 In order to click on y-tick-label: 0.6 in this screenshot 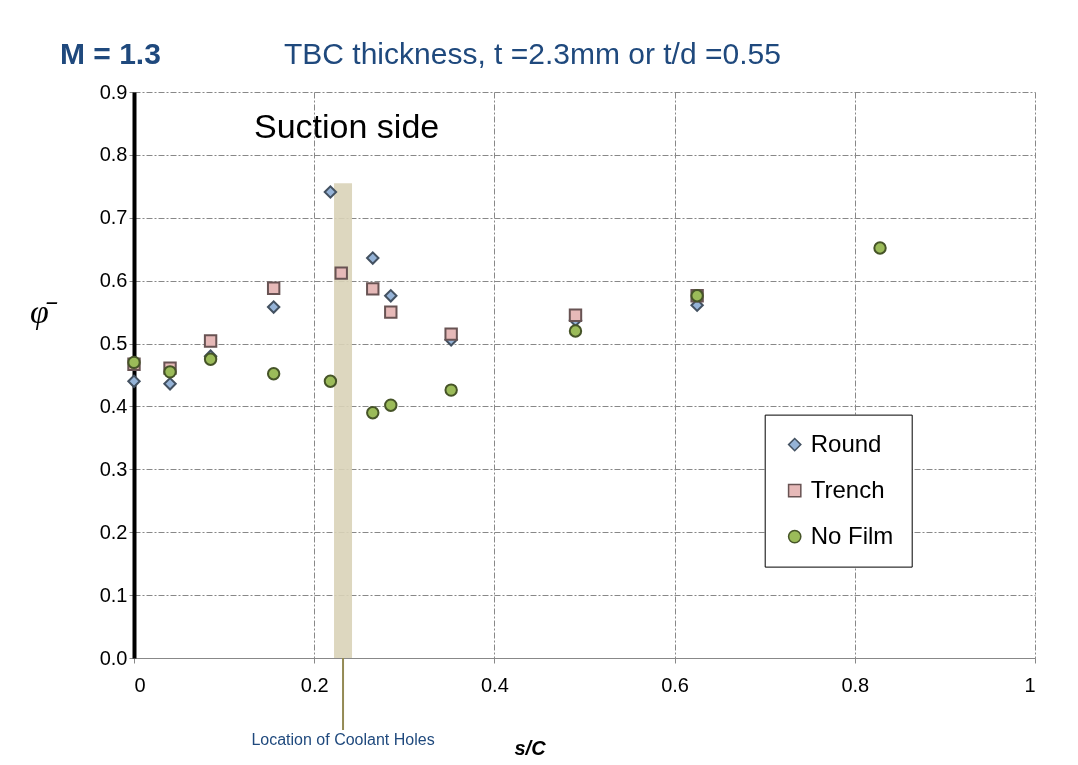, I will do `click(113, 280)`.